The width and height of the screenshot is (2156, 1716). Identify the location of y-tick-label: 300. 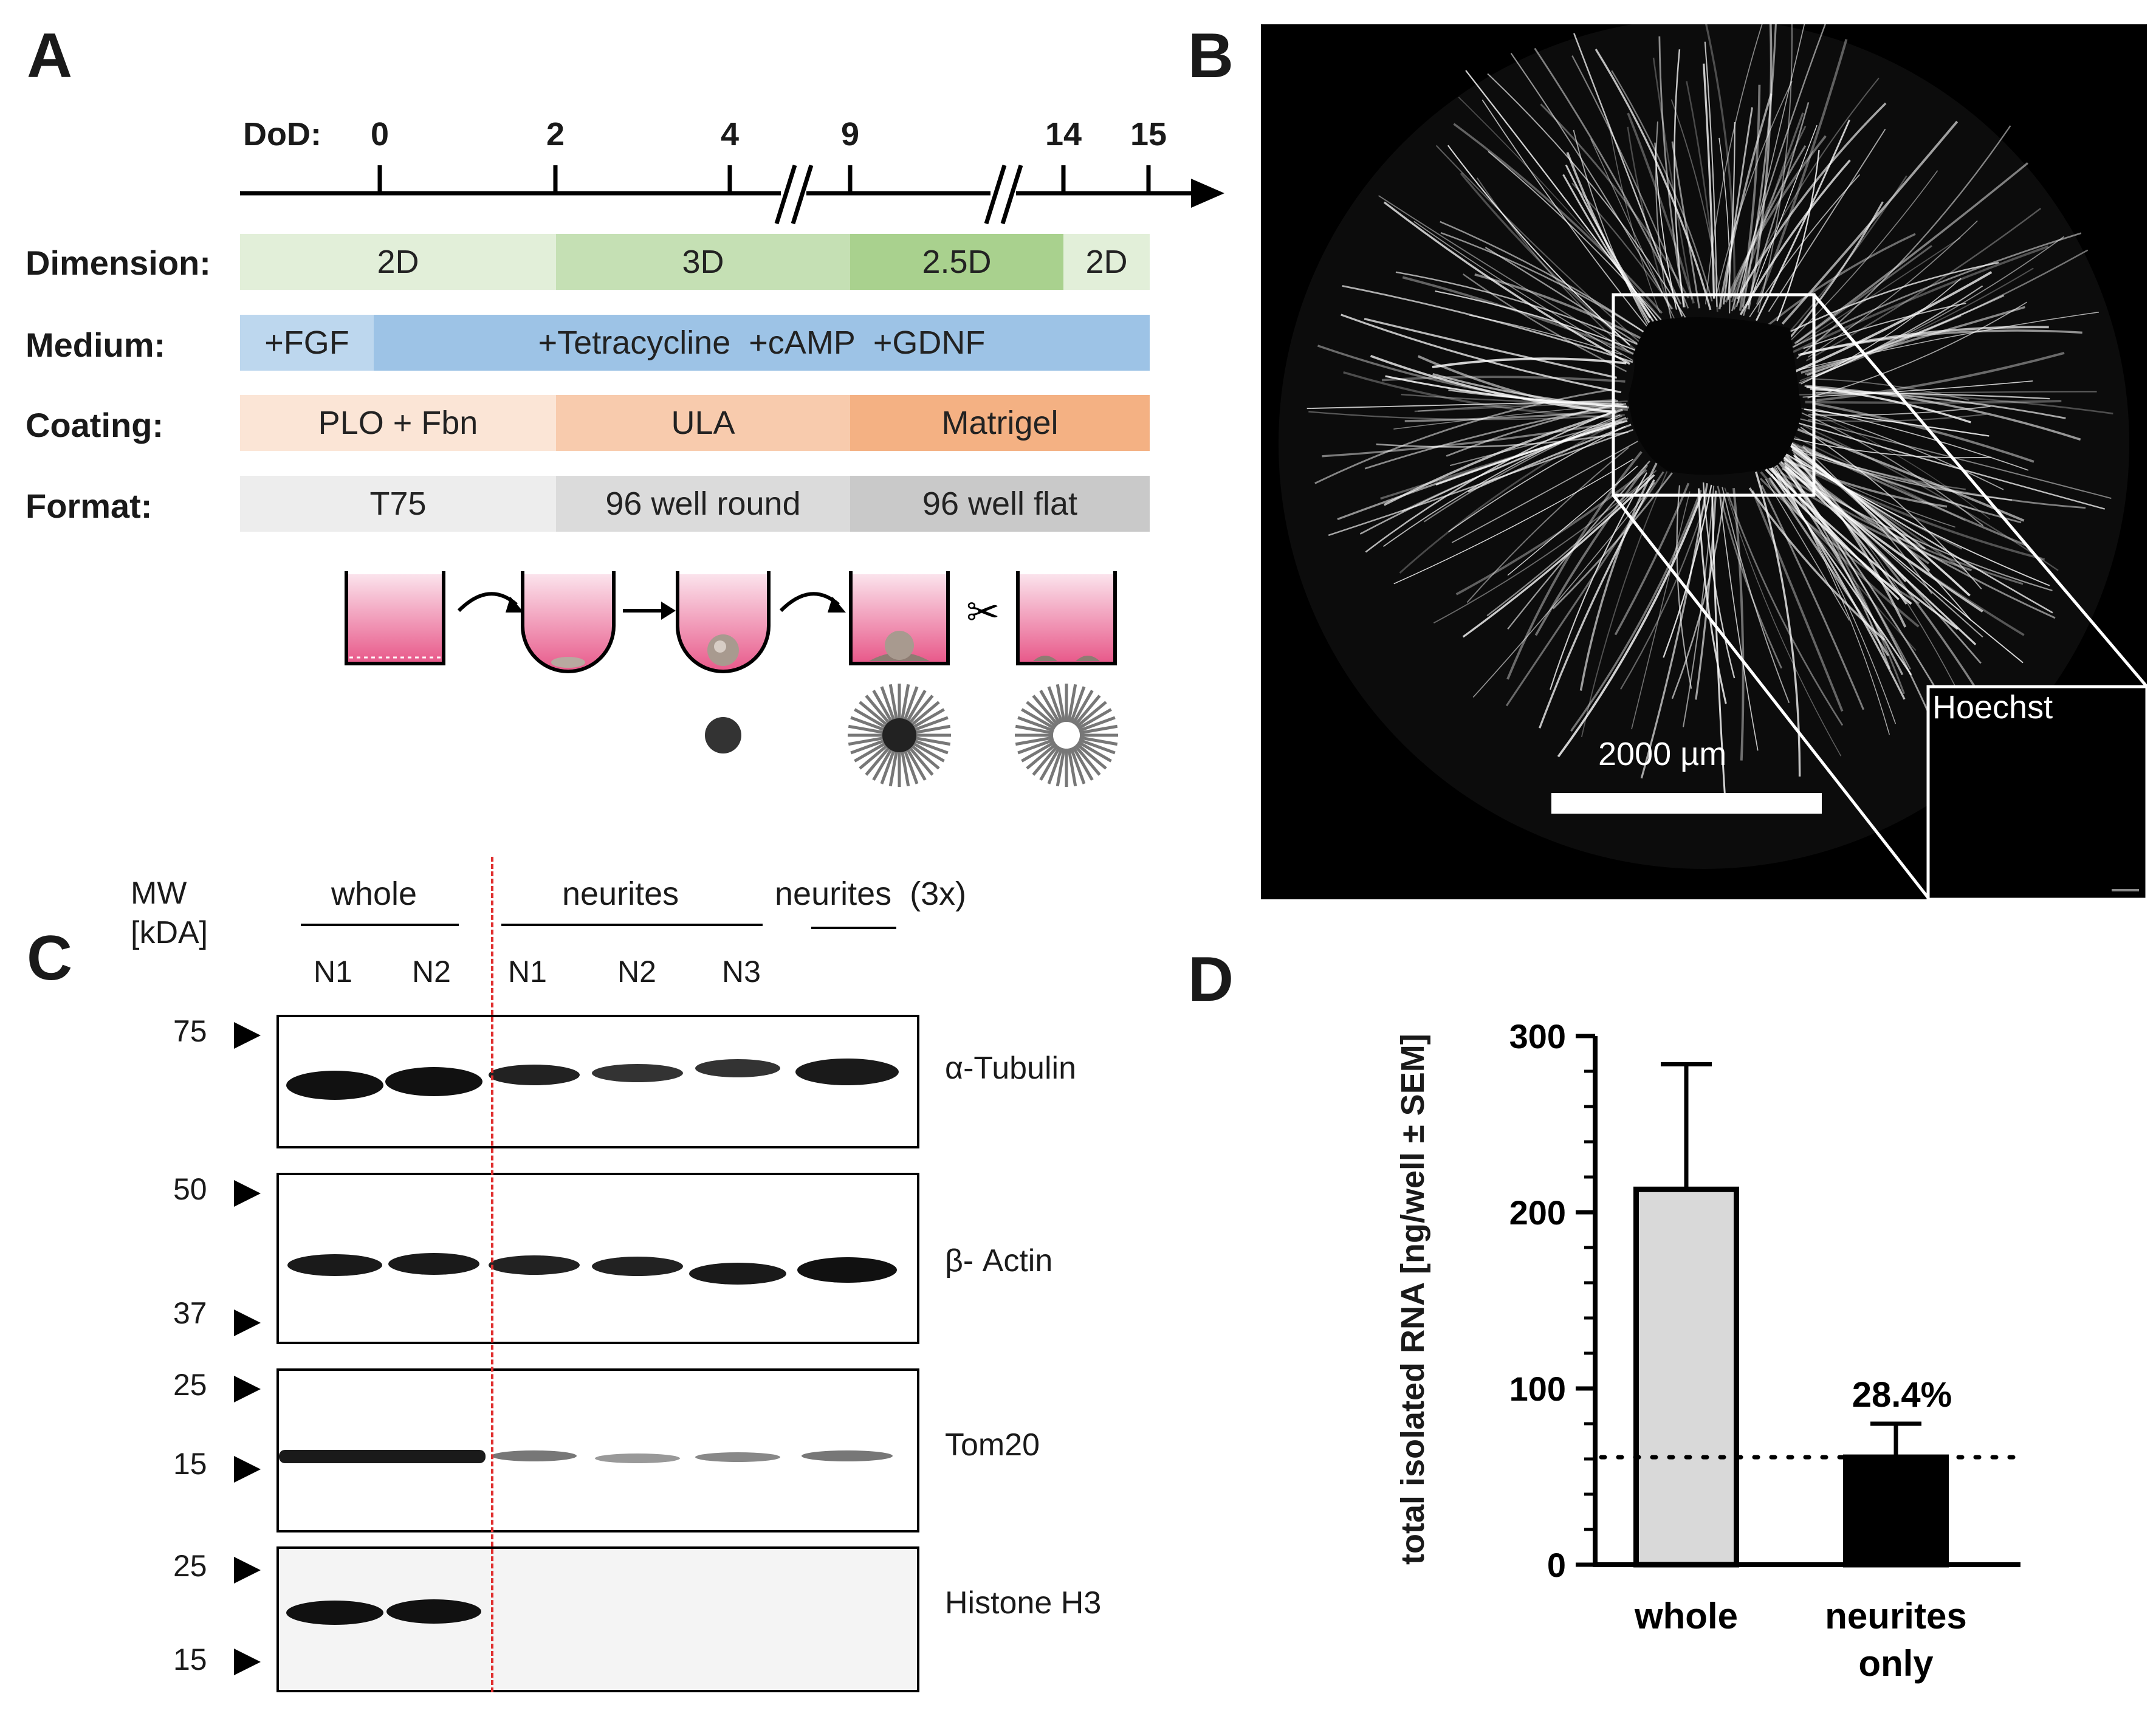
(1537, 1036).